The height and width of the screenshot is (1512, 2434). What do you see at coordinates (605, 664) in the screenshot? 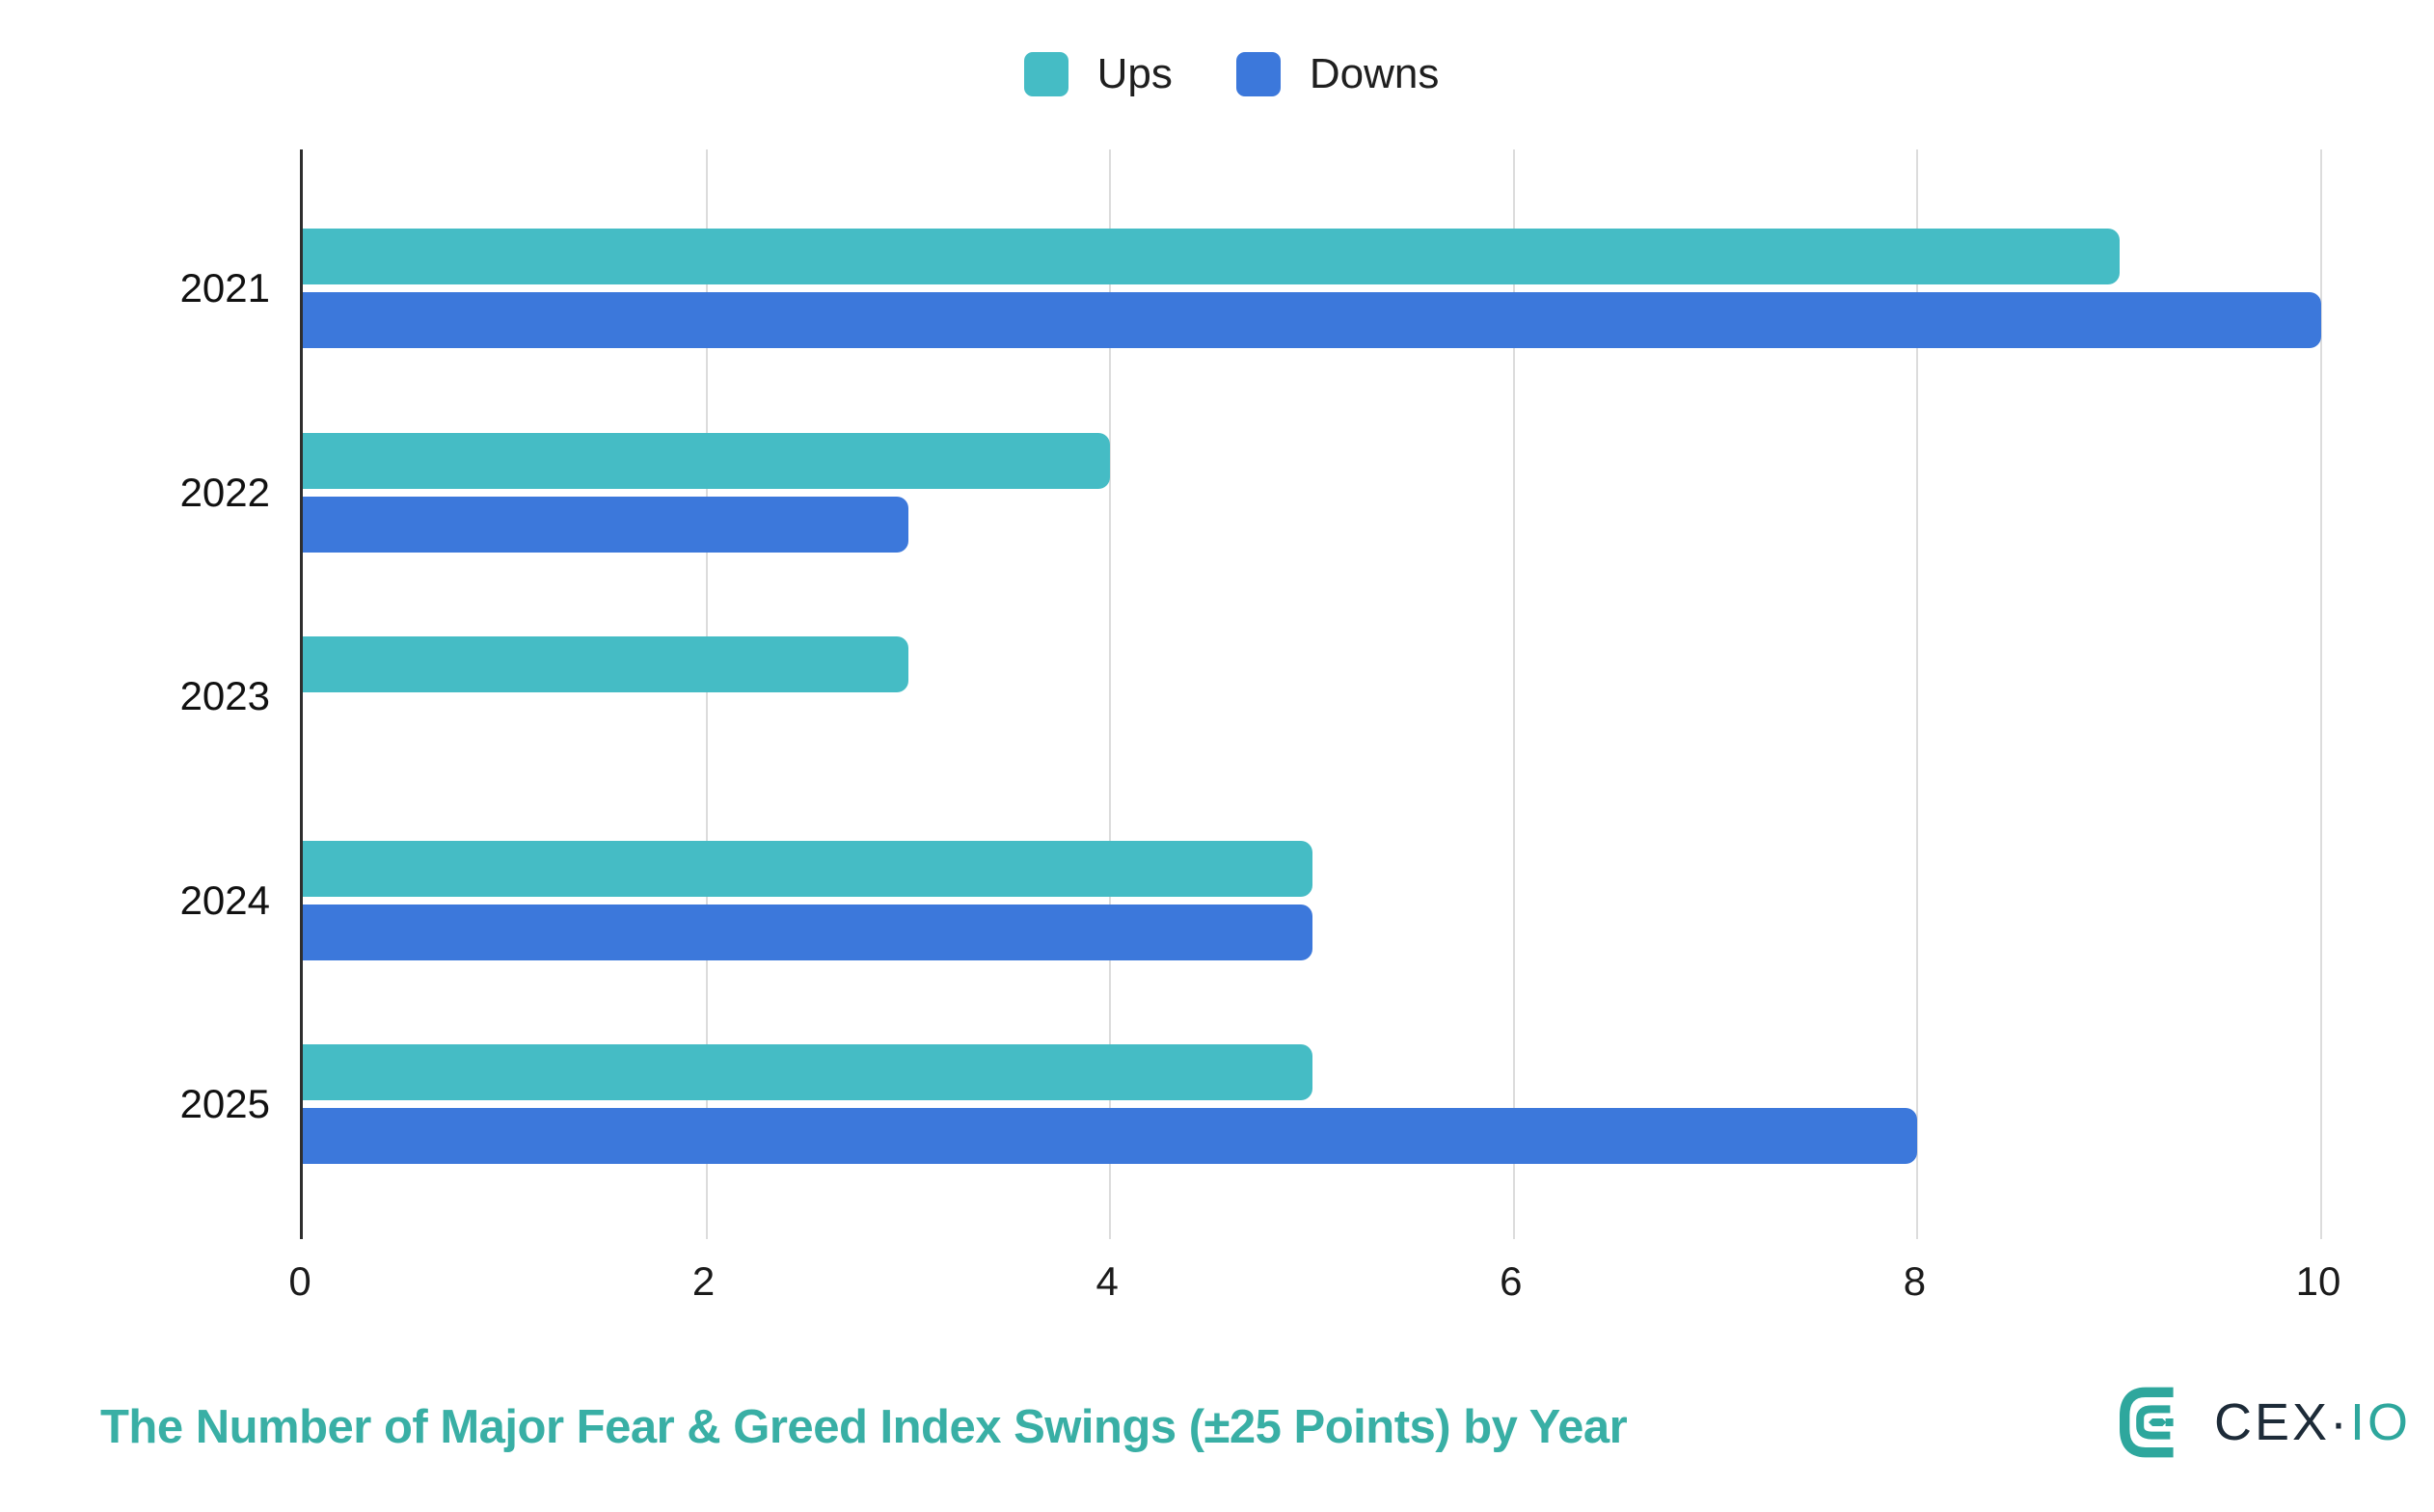
I see `bar-ups-2023` at bounding box center [605, 664].